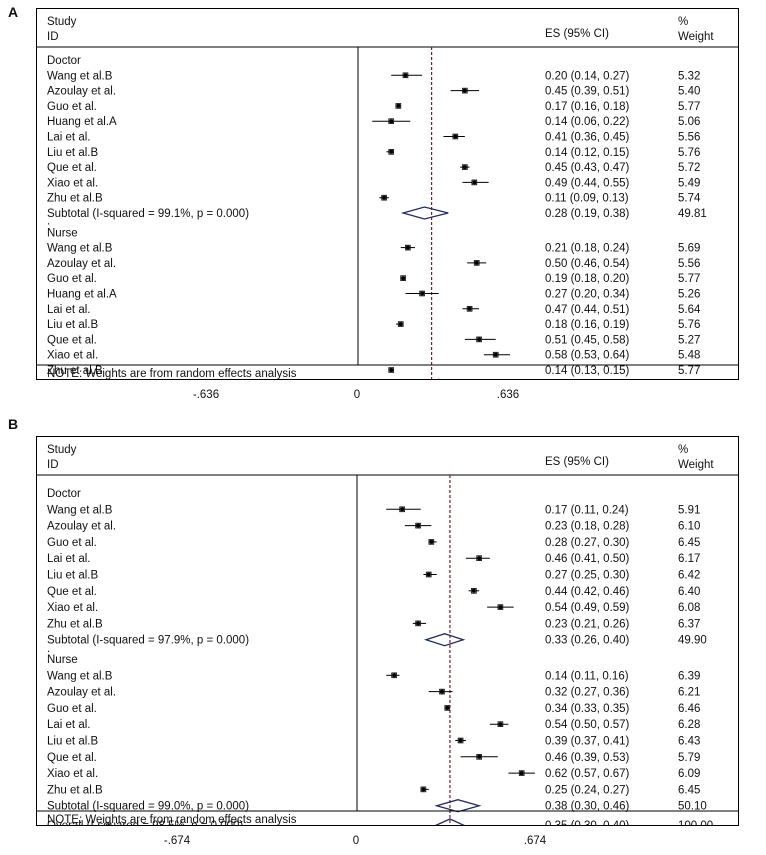 The image size is (766, 855). I want to click on a-group-doctor-study-1-ci: 0.45 (0.39, 0.51), so click(587, 92).